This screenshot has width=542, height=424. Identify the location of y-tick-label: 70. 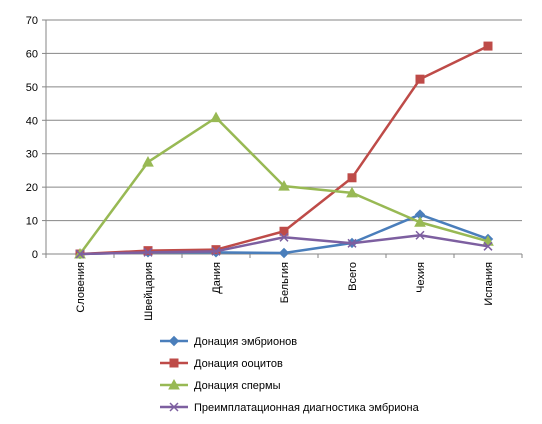
(32, 21).